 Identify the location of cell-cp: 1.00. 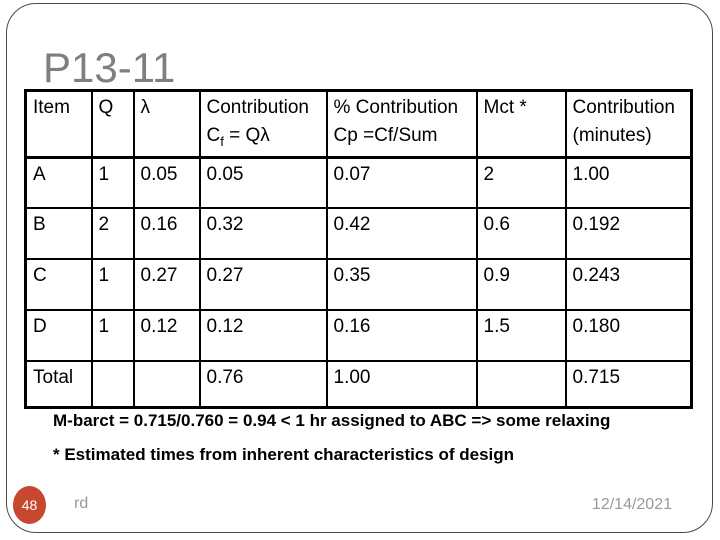
(401, 384).